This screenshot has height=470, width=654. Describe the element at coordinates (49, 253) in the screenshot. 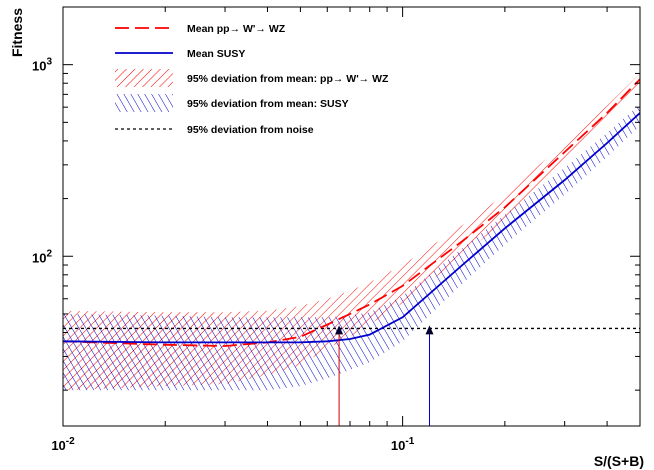

I see `y-tick-label-exponent: 2` at that location.